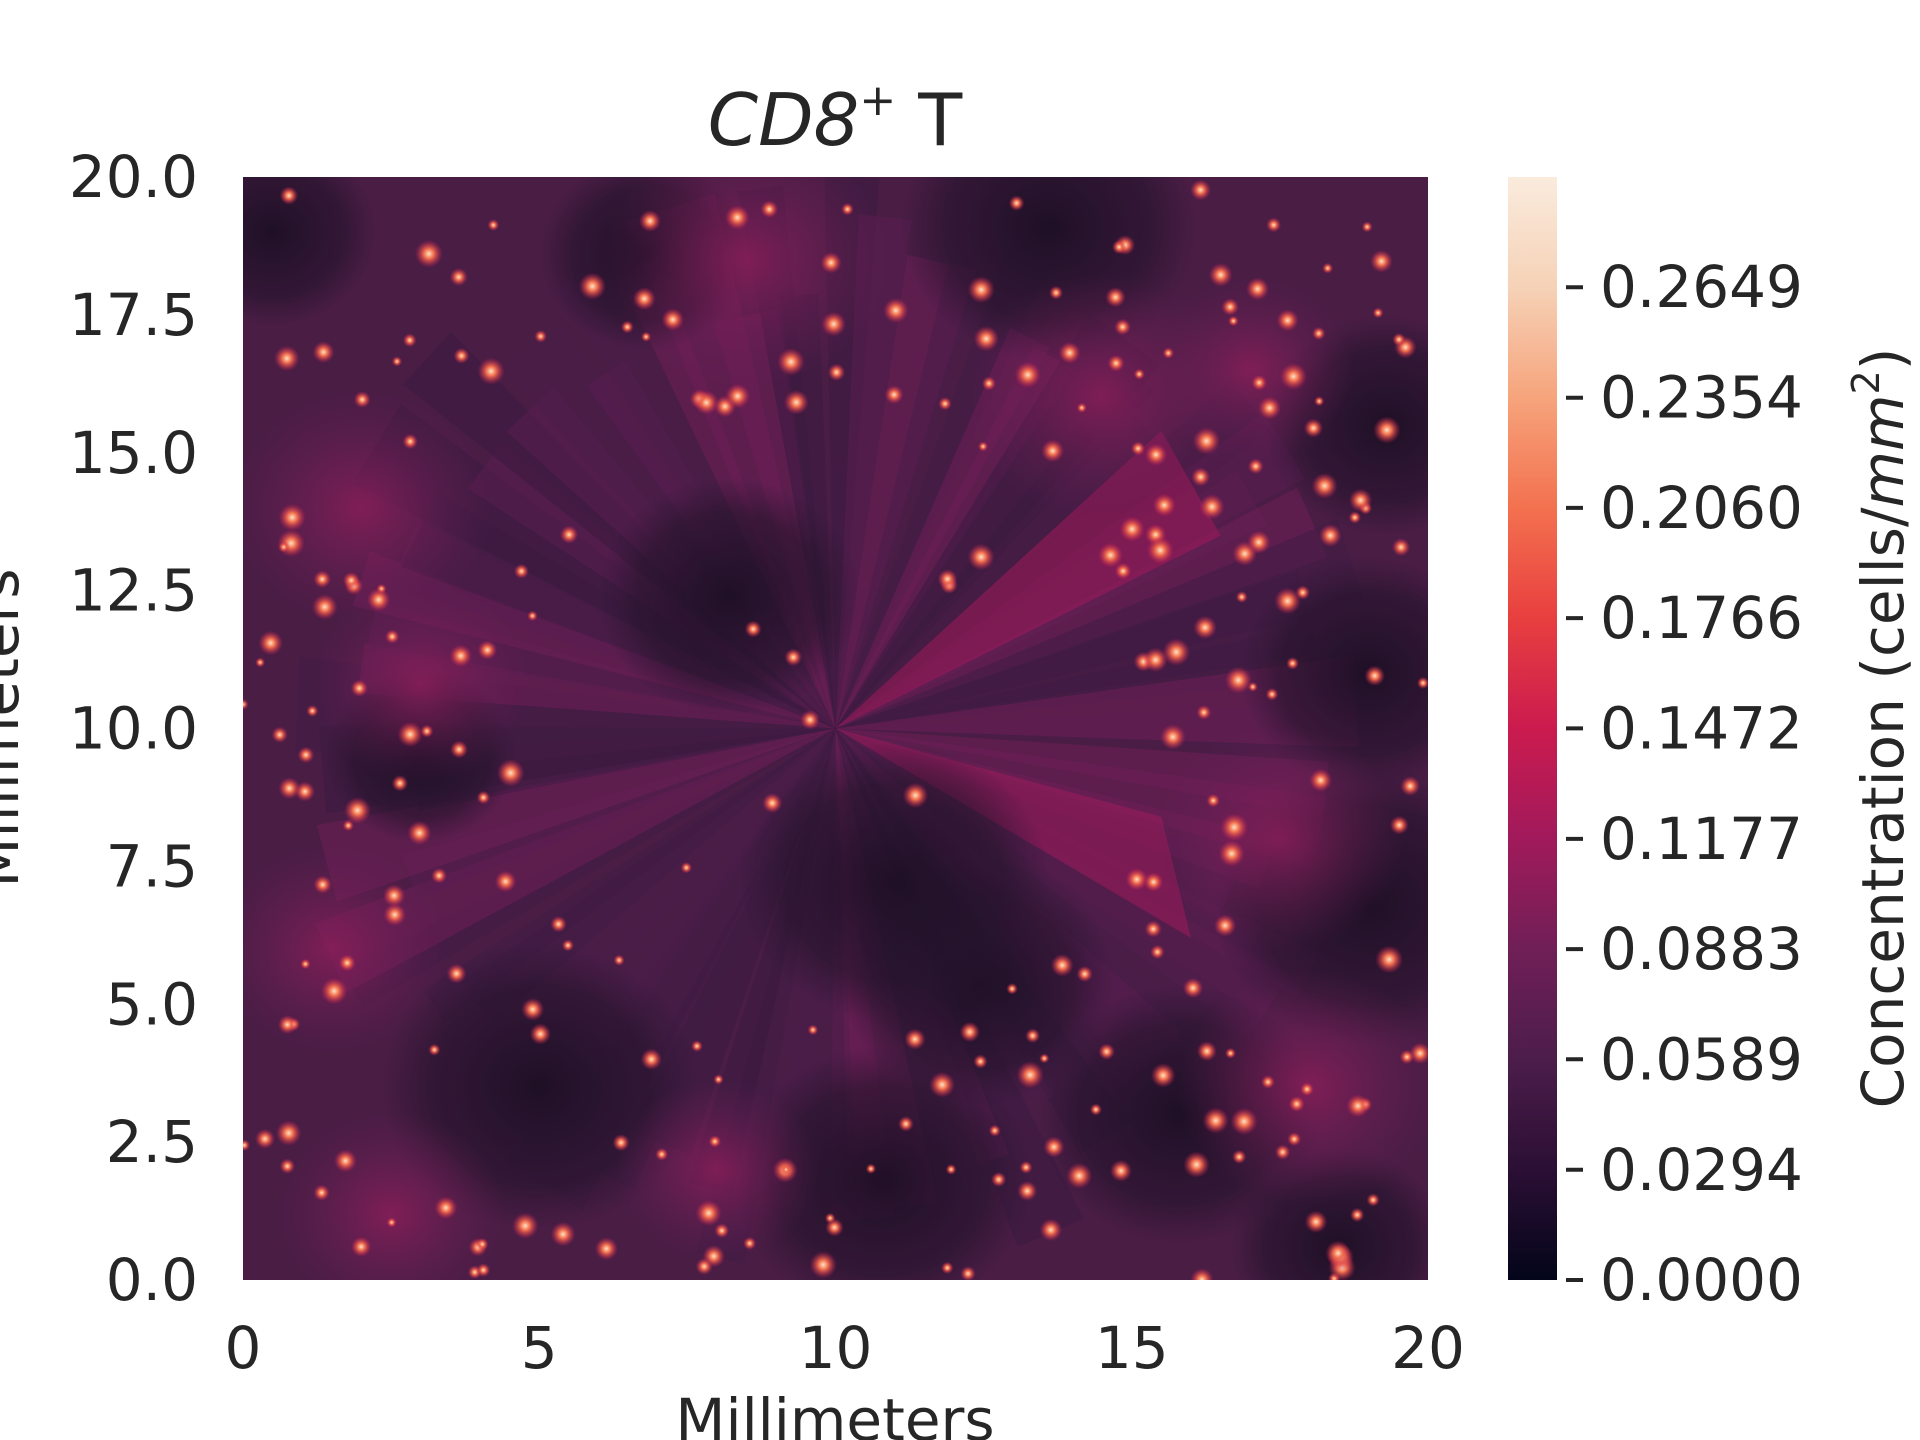 The image size is (1920, 1440). Describe the element at coordinates (310, 252) in the screenshot. I see `heatmap-low-region` at that location.